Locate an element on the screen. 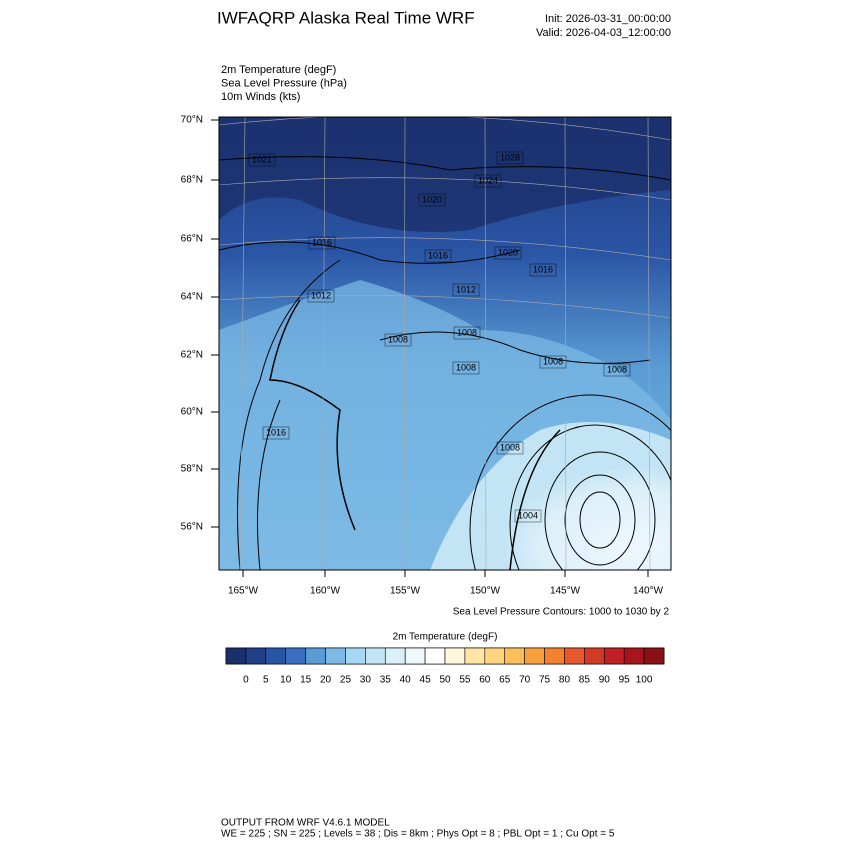  lon-label: 150°W is located at coordinates (485, 591).